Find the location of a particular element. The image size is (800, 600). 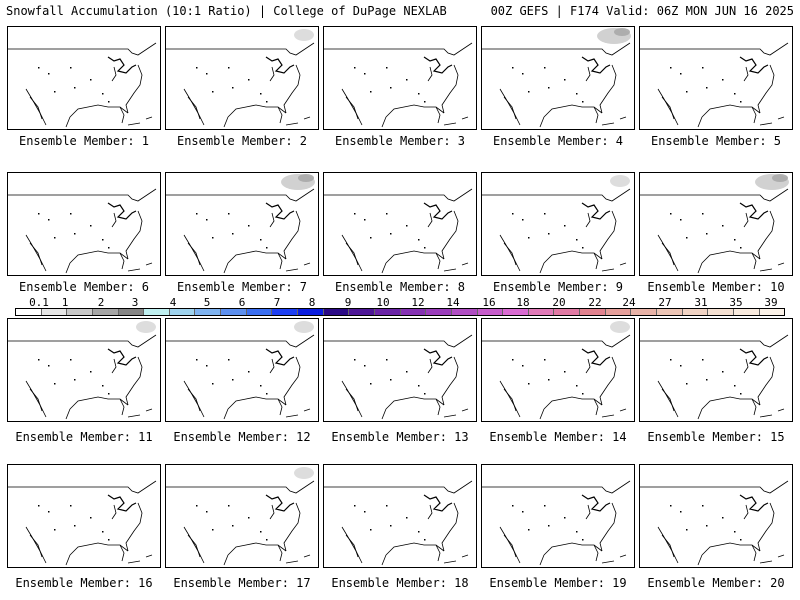

ensemble-member-label: Ensemble Member: 9 is located at coordinates (558, 287).